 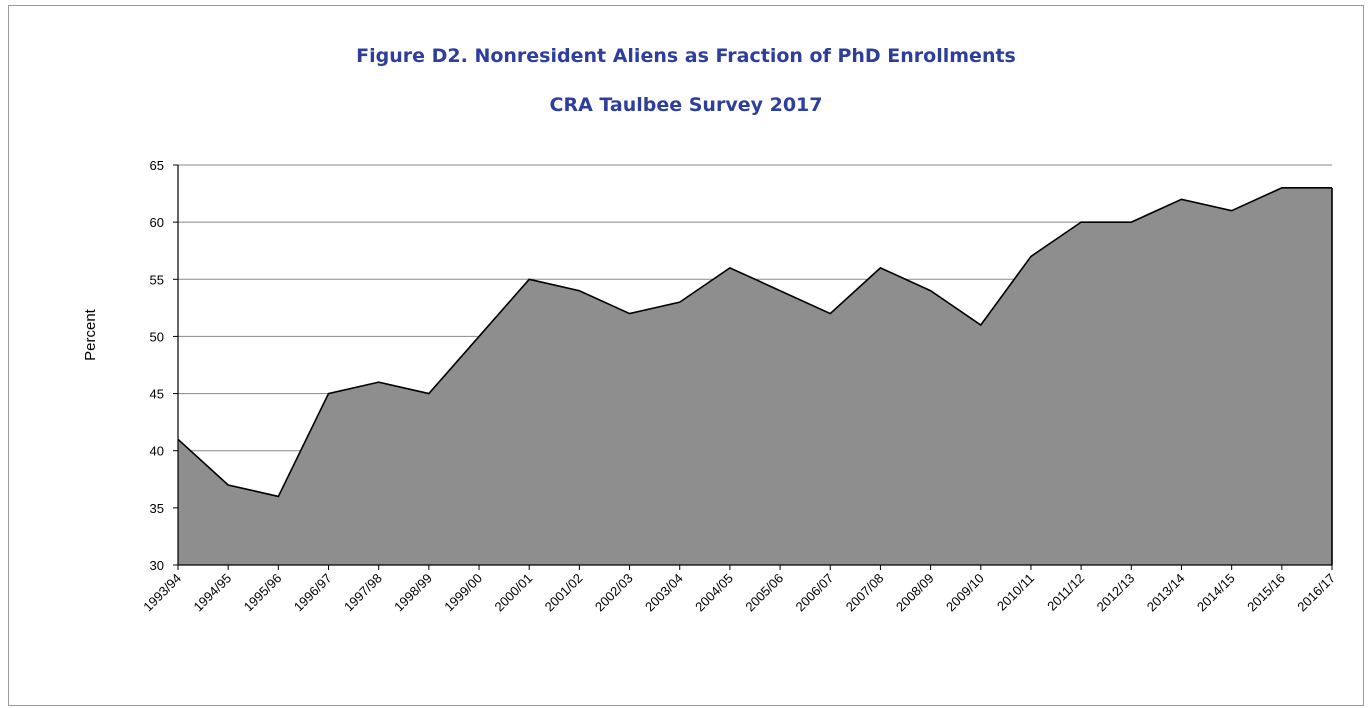 I want to click on x-tick-label: 1996/97, so click(x=313, y=593).